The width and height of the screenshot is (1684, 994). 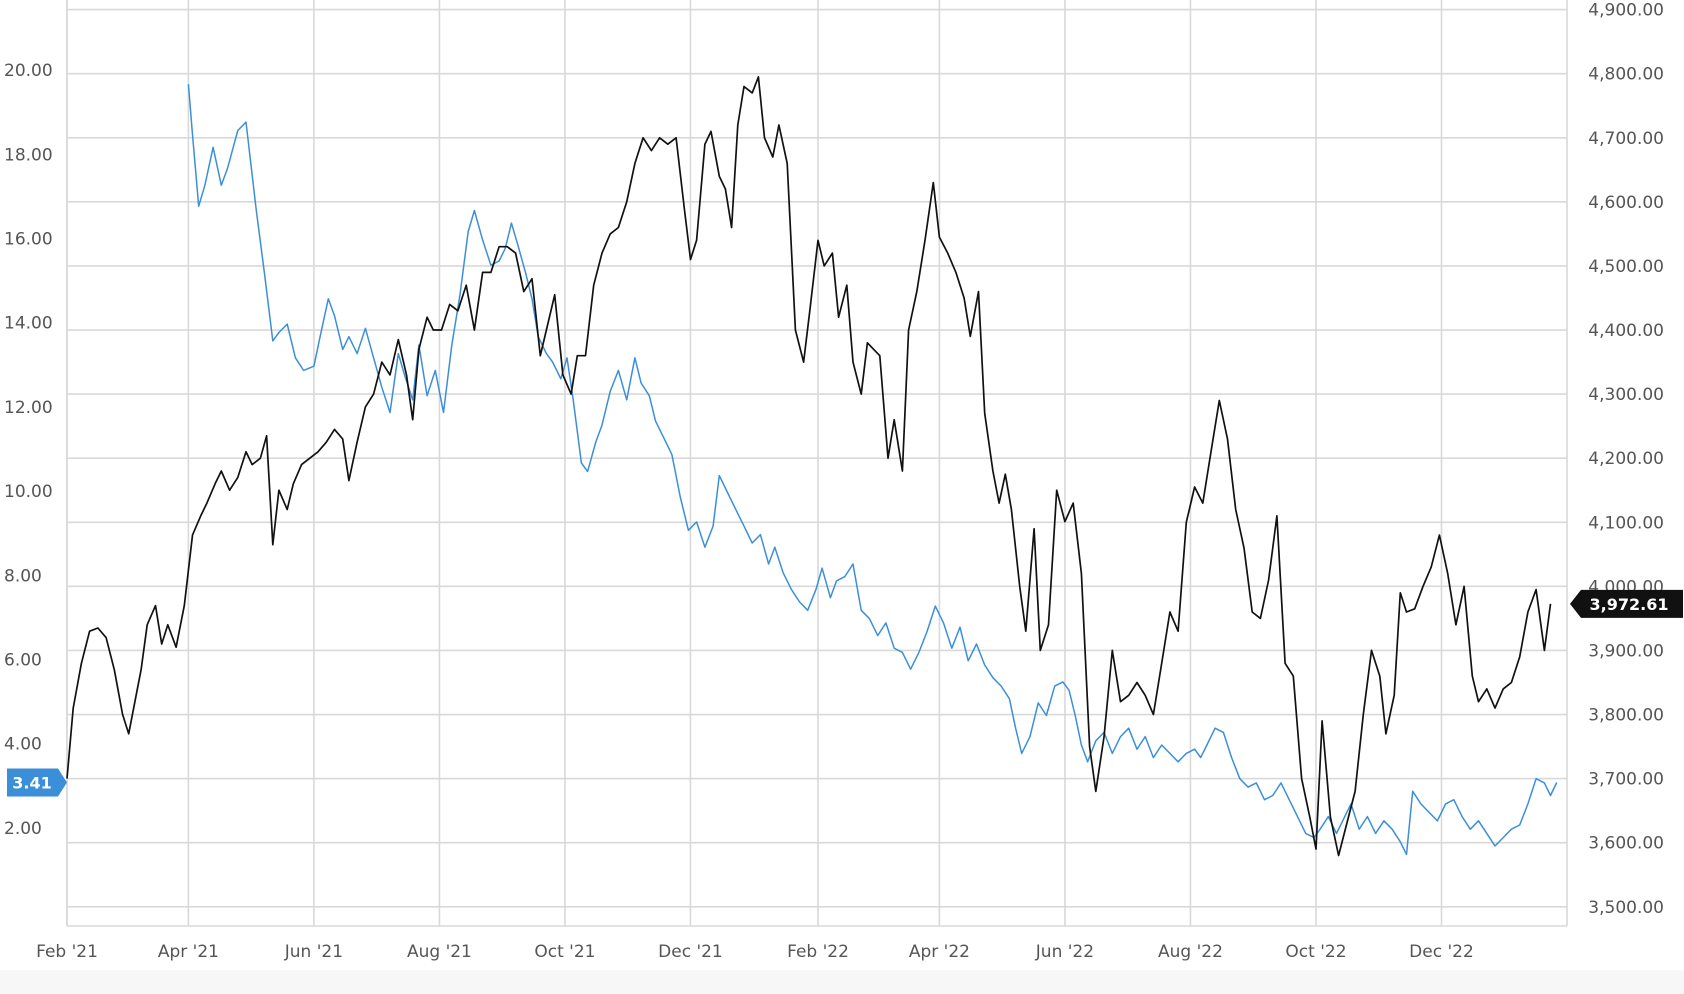 What do you see at coordinates (67, 952) in the screenshot?
I see `x-axis-tick-label: Feb '21` at bounding box center [67, 952].